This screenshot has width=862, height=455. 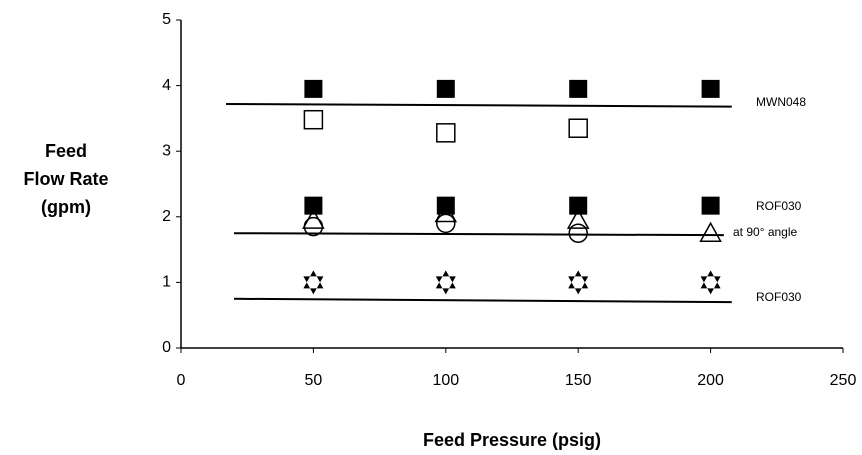 What do you see at coordinates (314, 380) in the screenshot?
I see `x-tick-label: 50` at bounding box center [314, 380].